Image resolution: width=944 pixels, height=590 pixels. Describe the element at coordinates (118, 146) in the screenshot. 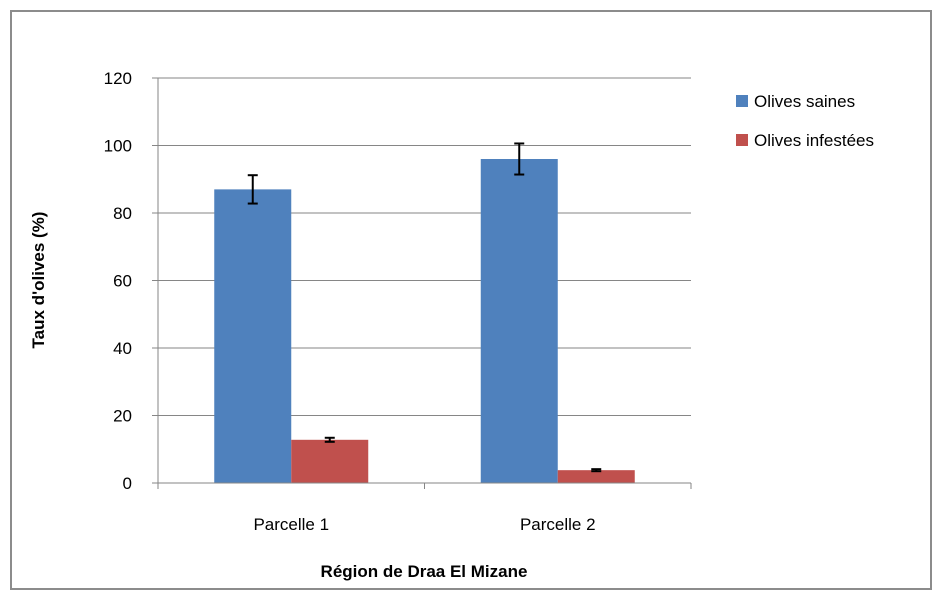

I see `y-tick-label: 100` at that location.